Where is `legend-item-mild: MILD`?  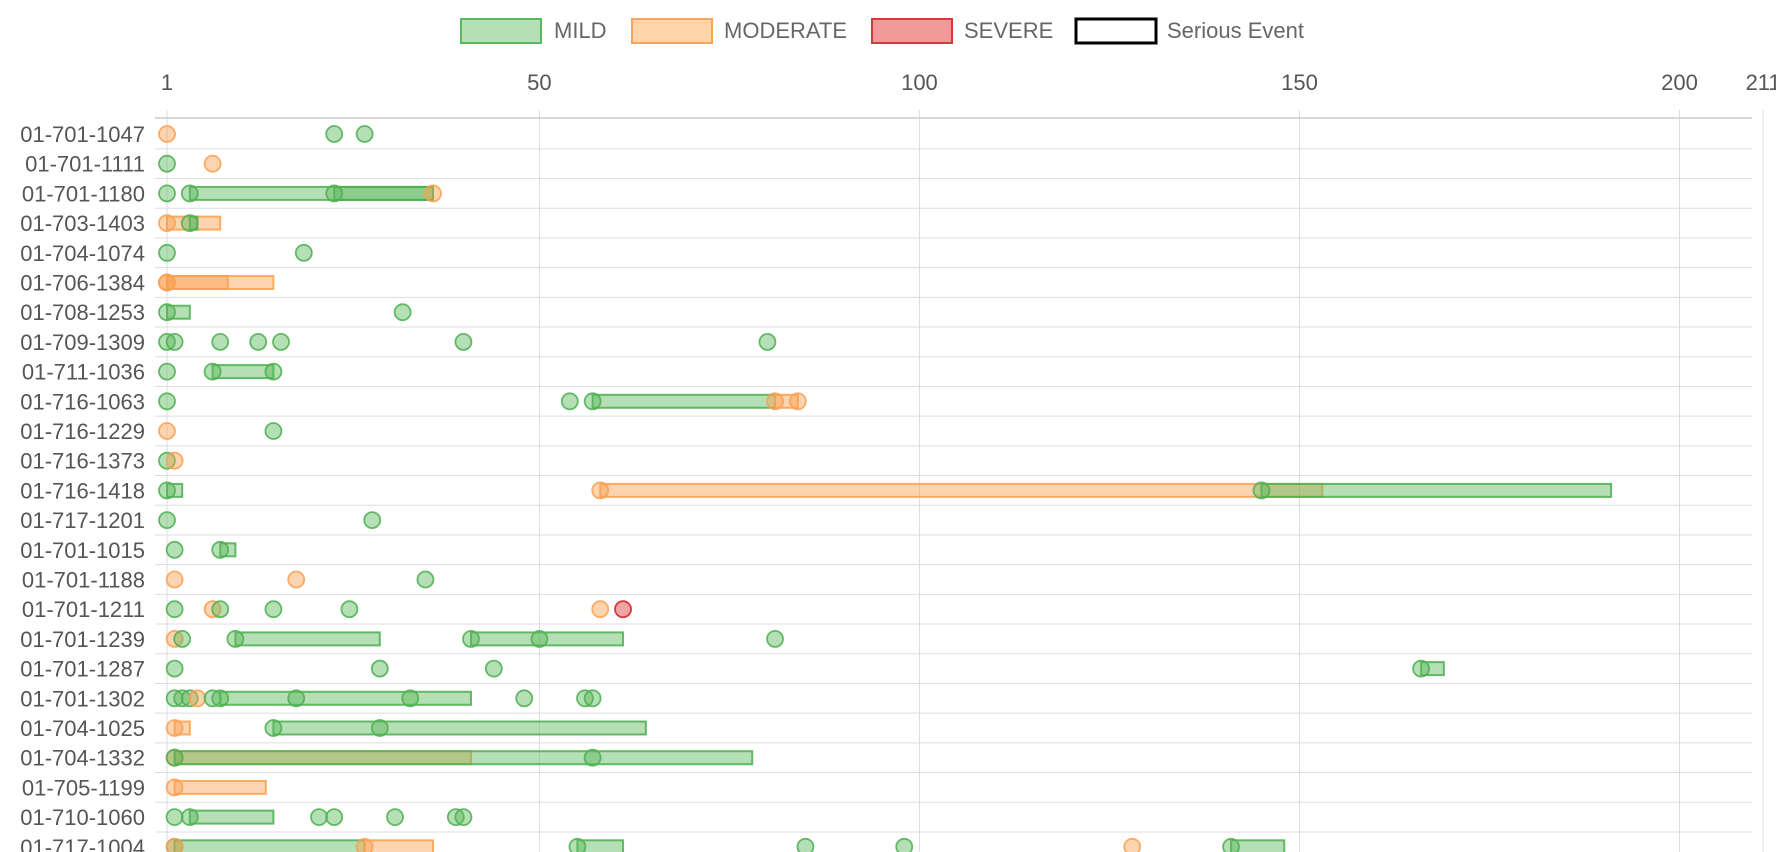
legend-item-mild: MILD is located at coordinates (533, 31).